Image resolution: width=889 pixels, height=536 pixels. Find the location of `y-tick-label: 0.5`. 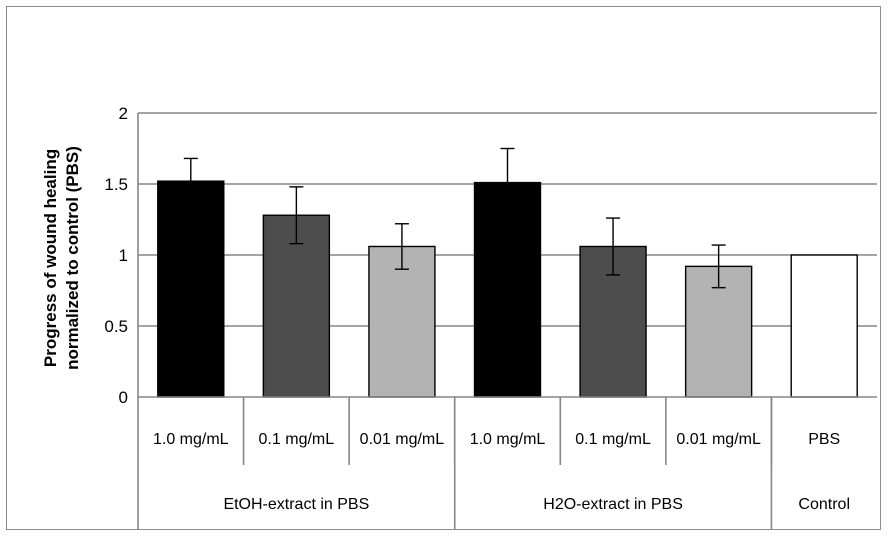

y-tick-label: 0.5 is located at coordinates (116, 326).